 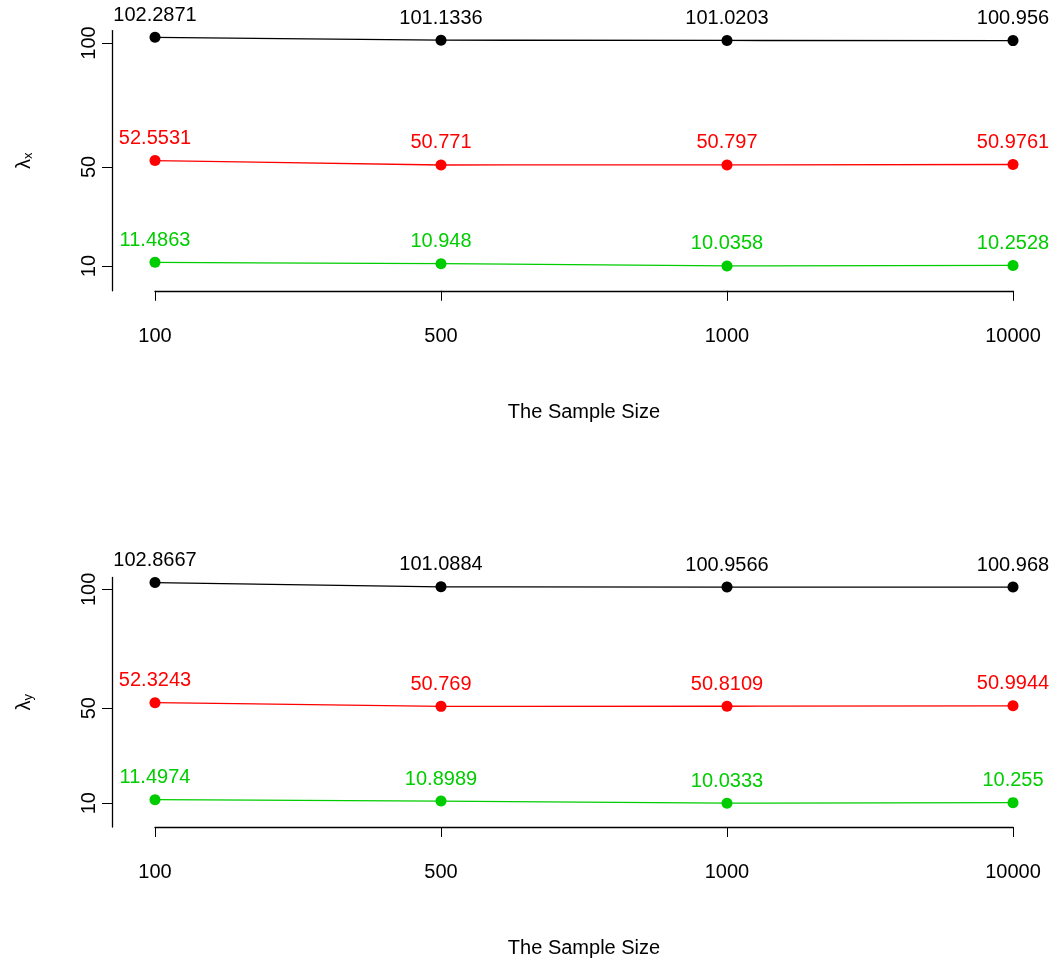 What do you see at coordinates (727, 563) in the screenshot?
I see `data-label: 100.9566` at bounding box center [727, 563].